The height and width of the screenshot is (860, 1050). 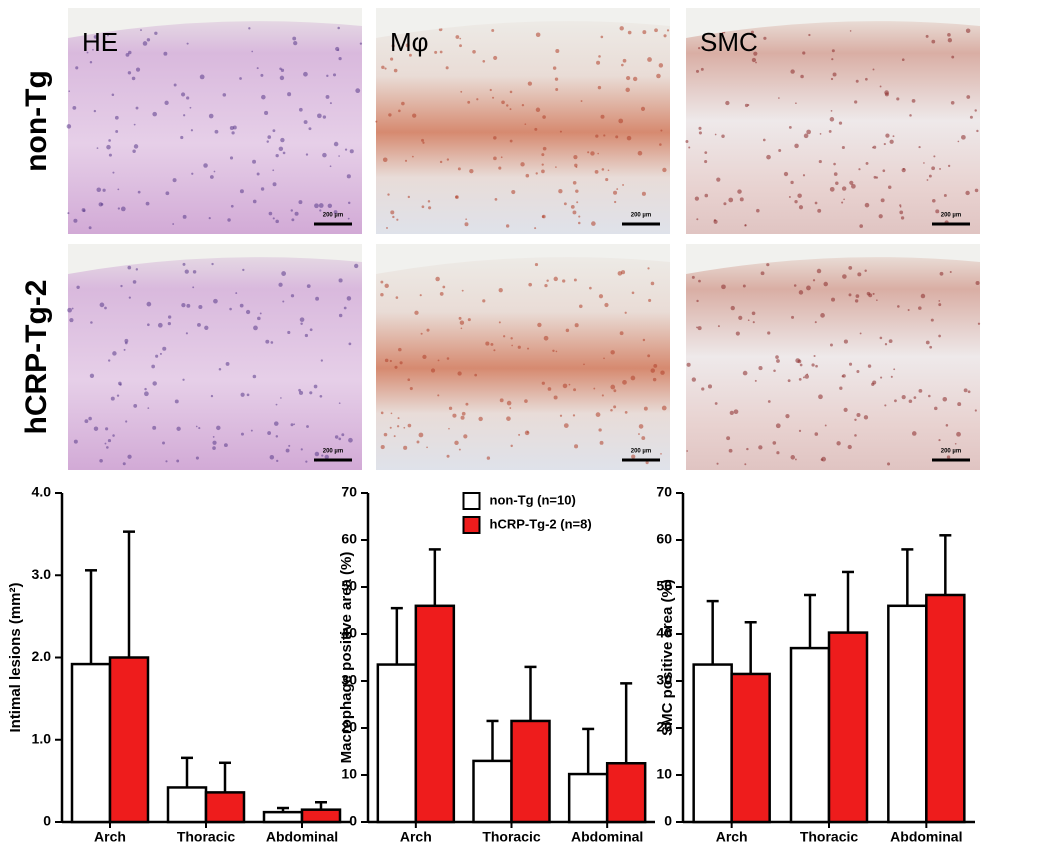 I want to click on y-tick-label: 0, so click(x=668, y=821).